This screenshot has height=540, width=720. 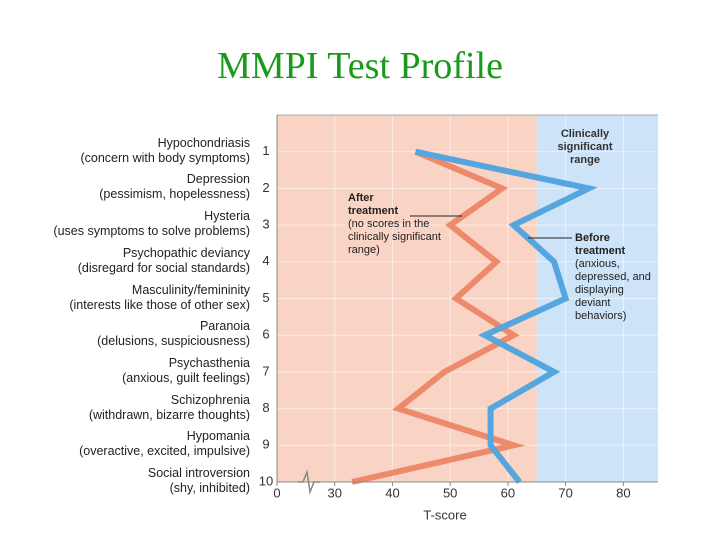 What do you see at coordinates (218, 436) in the screenshot?
I see `category-label: Hypomania` at bounding box center [218, 436].